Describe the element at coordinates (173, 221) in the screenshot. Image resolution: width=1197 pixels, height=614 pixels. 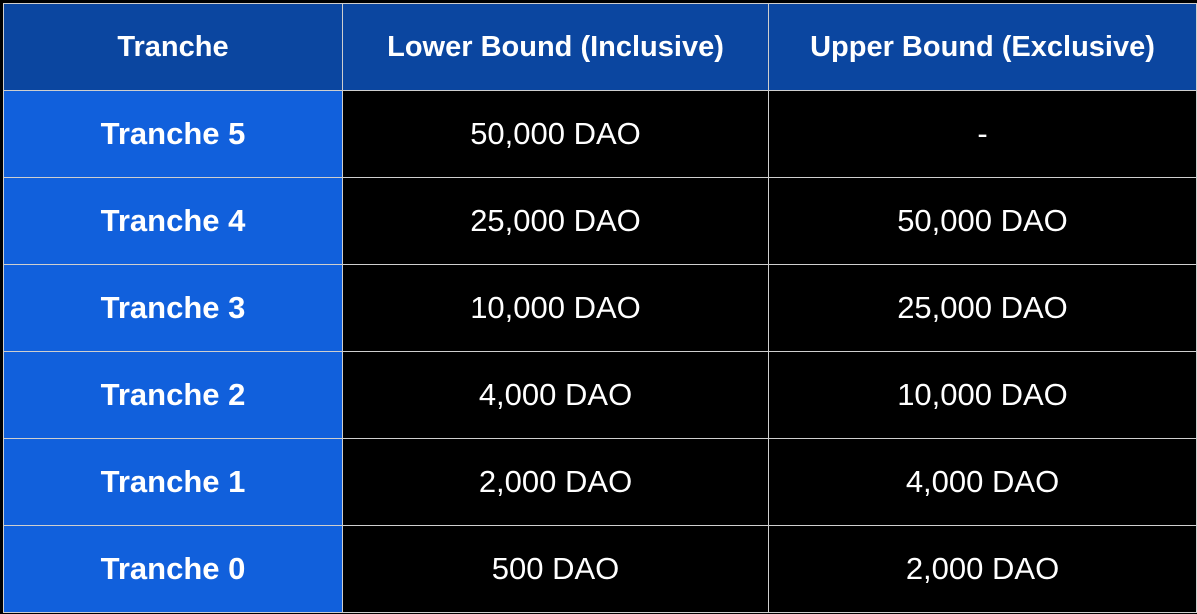
I see `tranche-name-cell: Tranche 4` at that location.